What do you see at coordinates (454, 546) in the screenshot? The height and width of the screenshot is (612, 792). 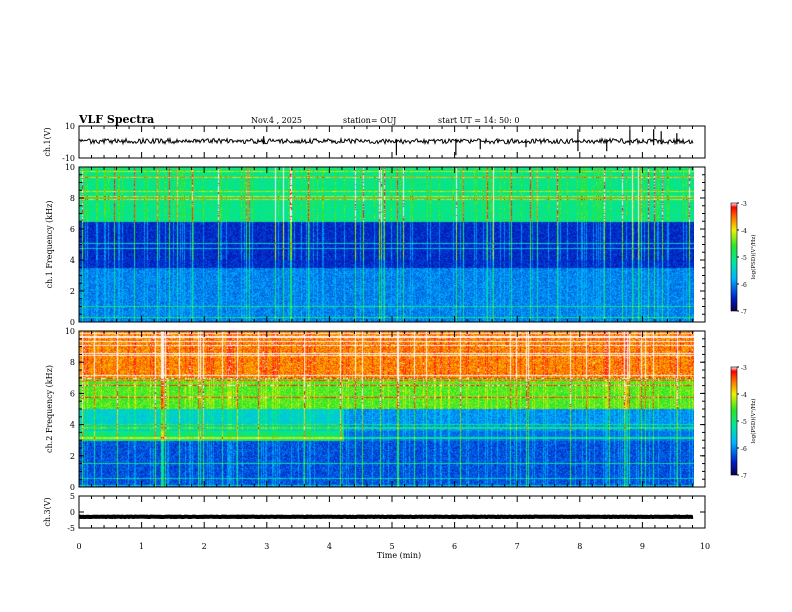 I see `x-tick-label: 6` at bounding box center [454, 546].